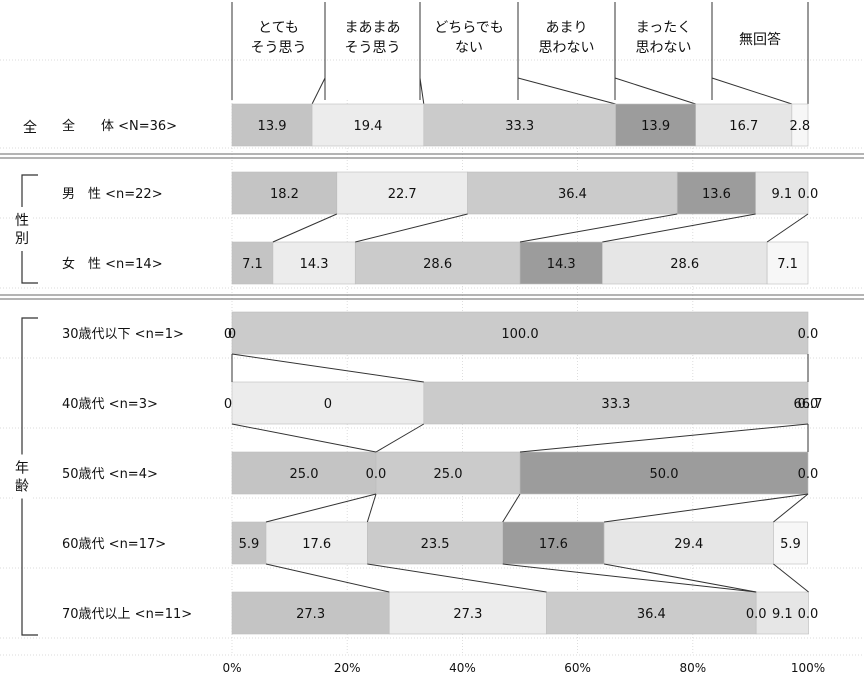 This screenshot has height=692, width=864. What do you see at coordinates (808, 668) in the screenshot?
I see `x-tick-label: 100%` at bounding box center [808, 668].